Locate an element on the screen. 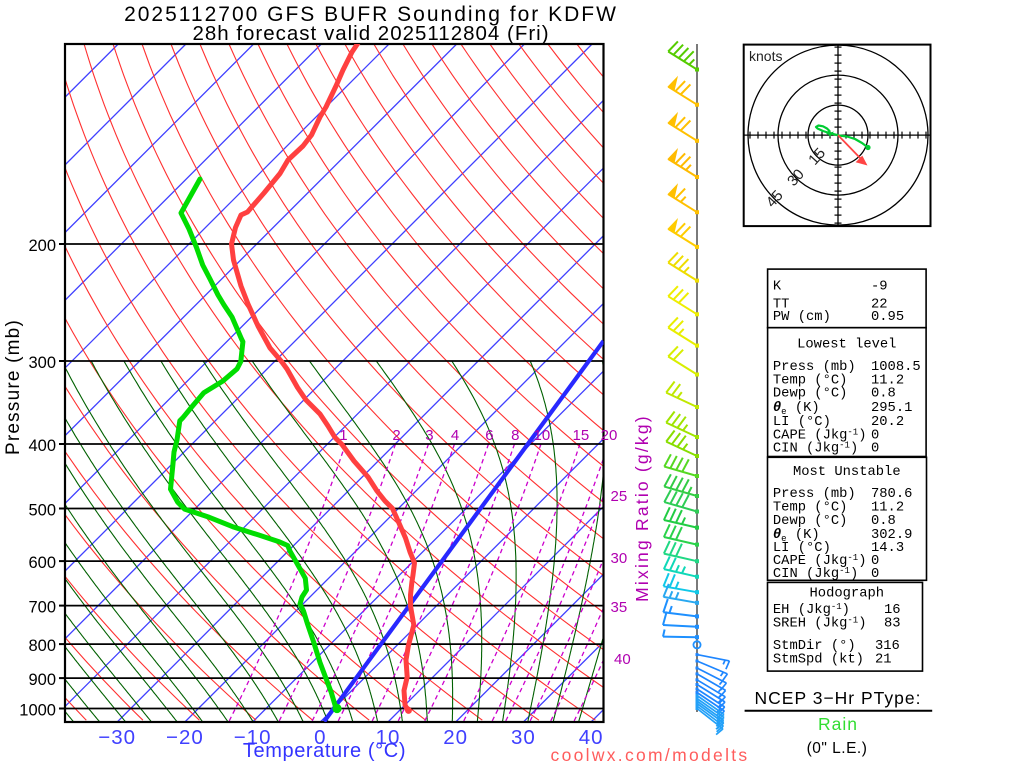 The image size is (1024, 773). svg-text: knots is located at coordinates (765, 56).